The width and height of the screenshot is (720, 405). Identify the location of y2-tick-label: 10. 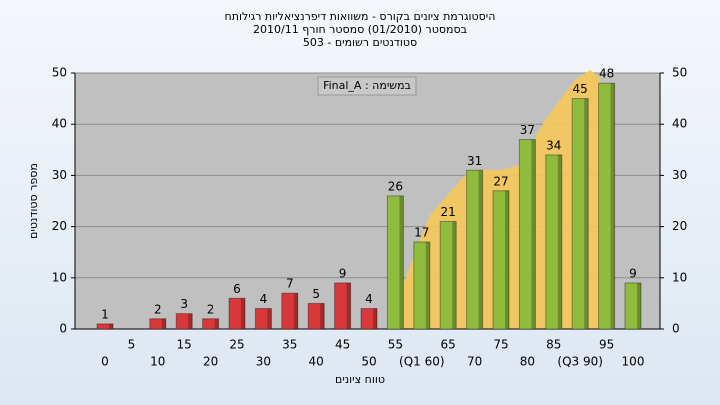
(679, 277).